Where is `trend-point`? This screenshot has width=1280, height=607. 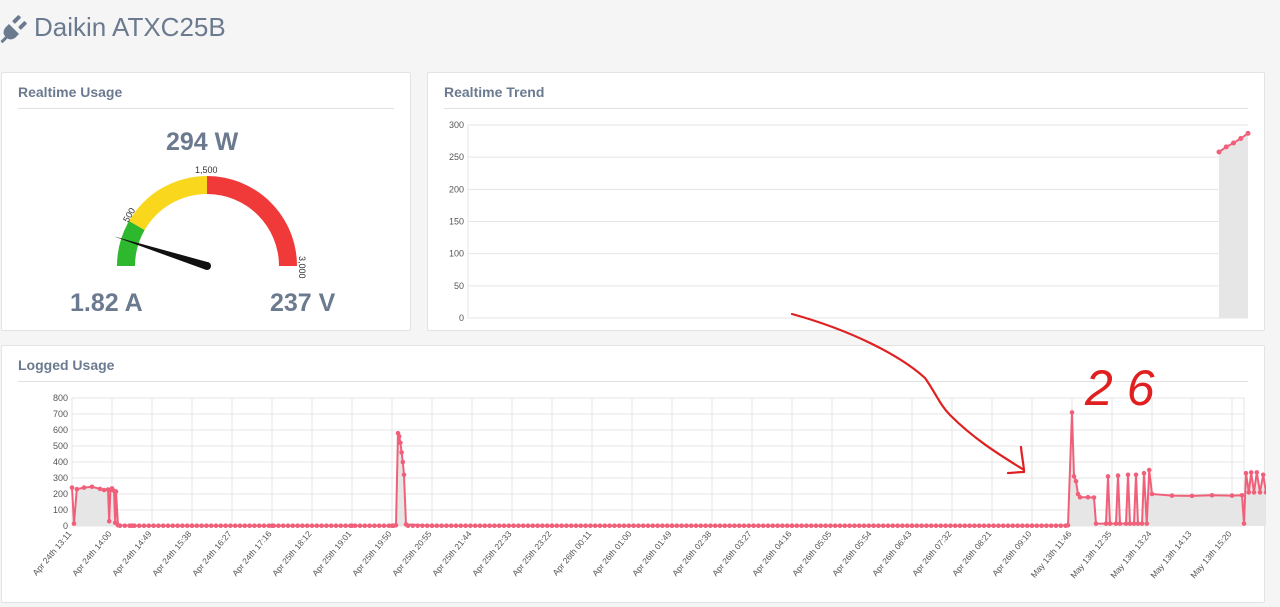 trend-point is located at coordinates (1233, 143).